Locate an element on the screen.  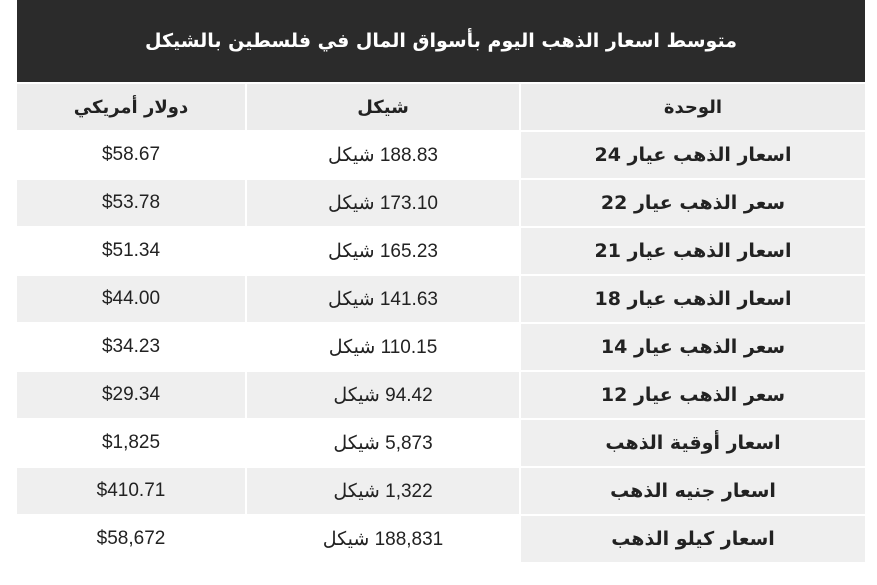
unit-cell: اسعار كيلو الذهب is located at coordinates (693, 539).